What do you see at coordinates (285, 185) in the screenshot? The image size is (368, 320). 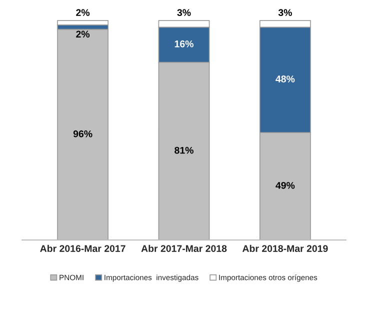 I see `data-label: 49%` at bounding box center [285, 185].